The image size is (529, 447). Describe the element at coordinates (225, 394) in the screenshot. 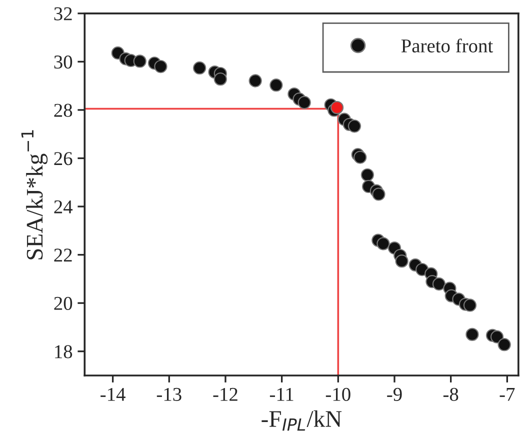

I see `x-tick-label: -12` at that location.